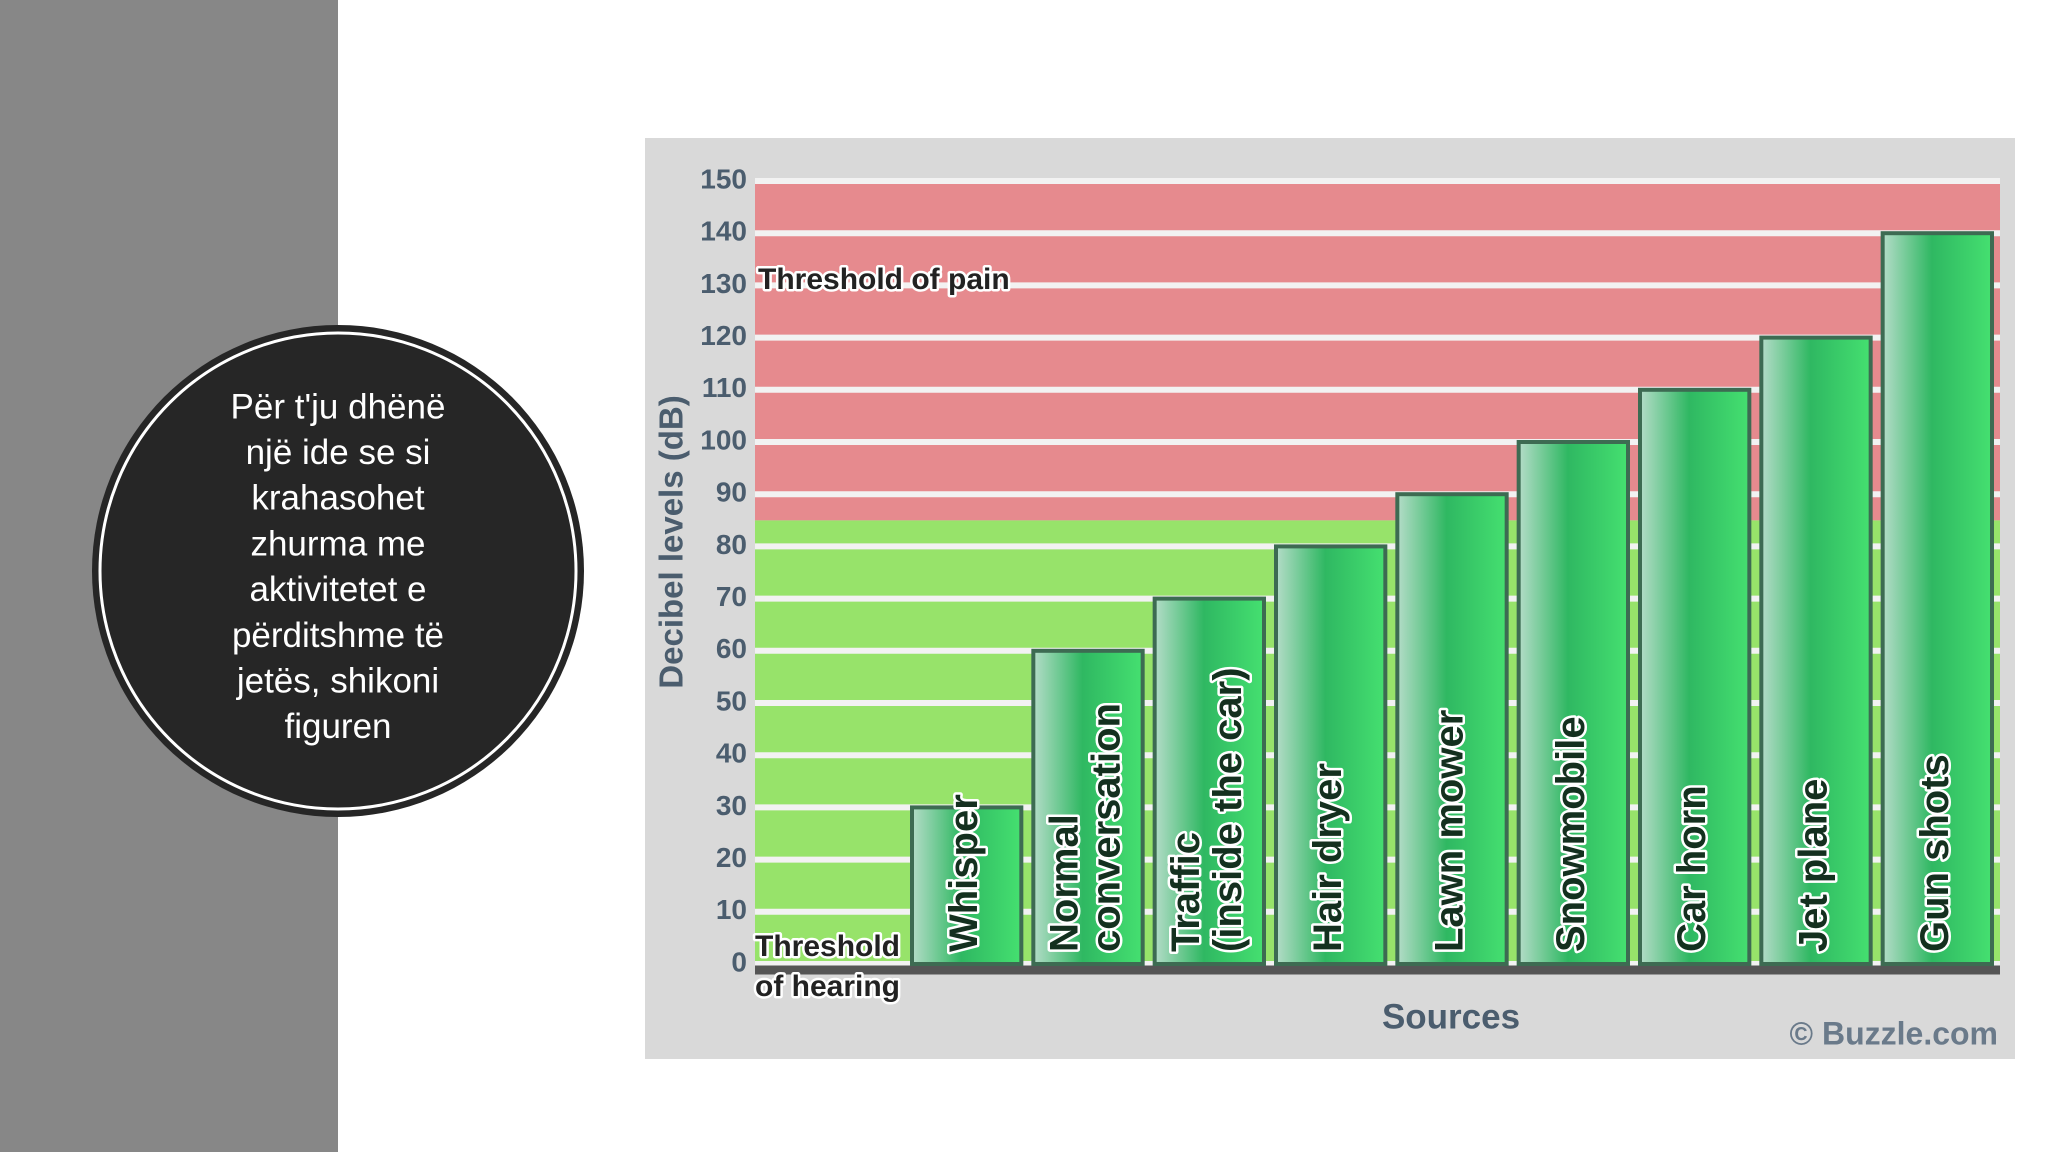  What do you see at coordinates (723, 439) in the screenshot?
I see `y-tick-label: 100` at bounding box center [723, 439].